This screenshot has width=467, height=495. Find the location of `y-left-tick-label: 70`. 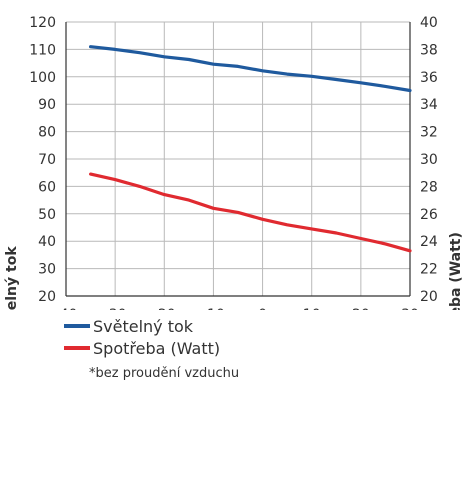

y-left-tick-label: 70 is located at coordinates (47, 160).